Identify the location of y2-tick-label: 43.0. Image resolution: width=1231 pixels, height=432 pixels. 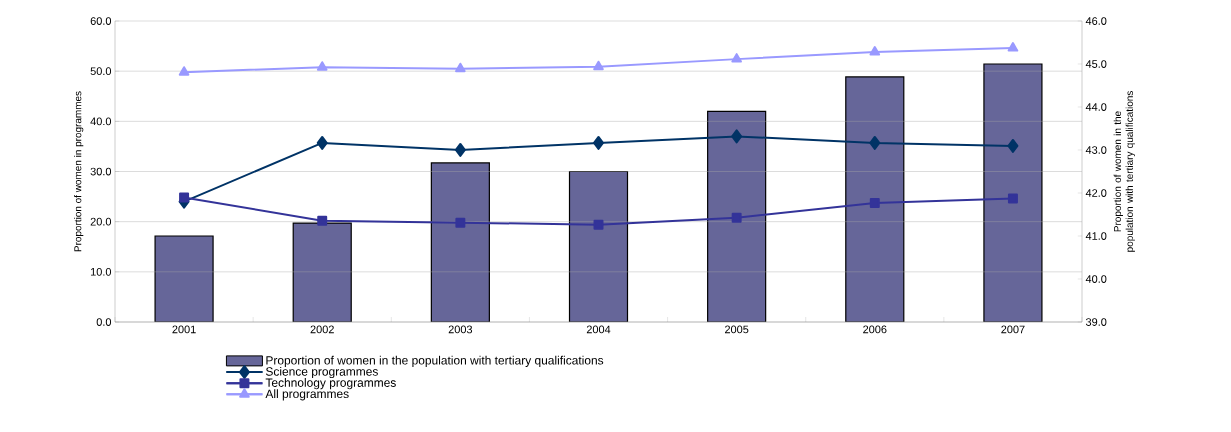
(1096, 150).